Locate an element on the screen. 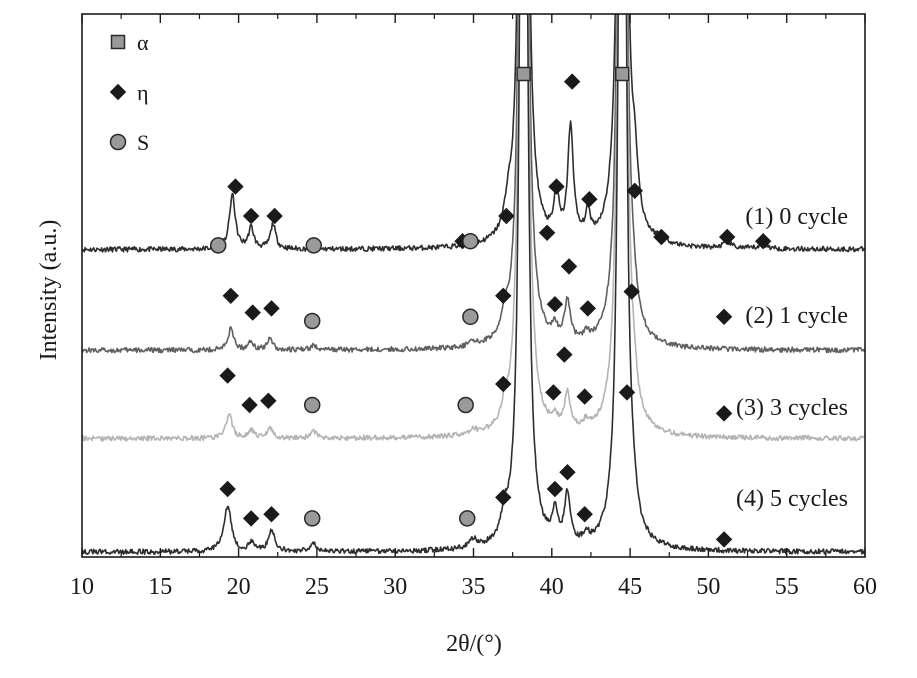 The image size is (917, 678). x-tick-label-15: 15 is located at coordinates (160, 587).